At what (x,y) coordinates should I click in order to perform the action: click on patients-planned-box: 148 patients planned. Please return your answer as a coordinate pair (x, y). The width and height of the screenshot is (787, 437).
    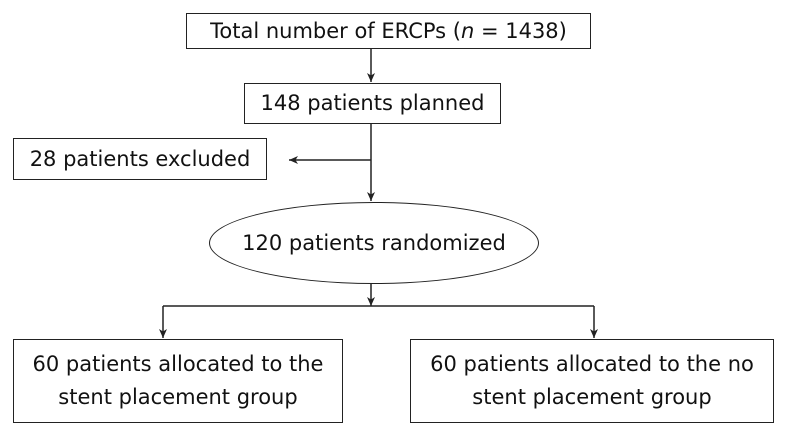
    Looking at the image, I should click on (372, 103).